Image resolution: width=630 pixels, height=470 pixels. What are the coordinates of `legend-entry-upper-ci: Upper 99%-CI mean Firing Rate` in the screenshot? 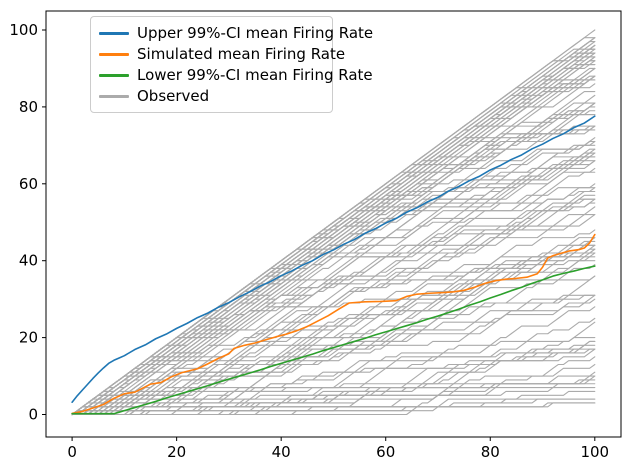 It's located at (236, 33).